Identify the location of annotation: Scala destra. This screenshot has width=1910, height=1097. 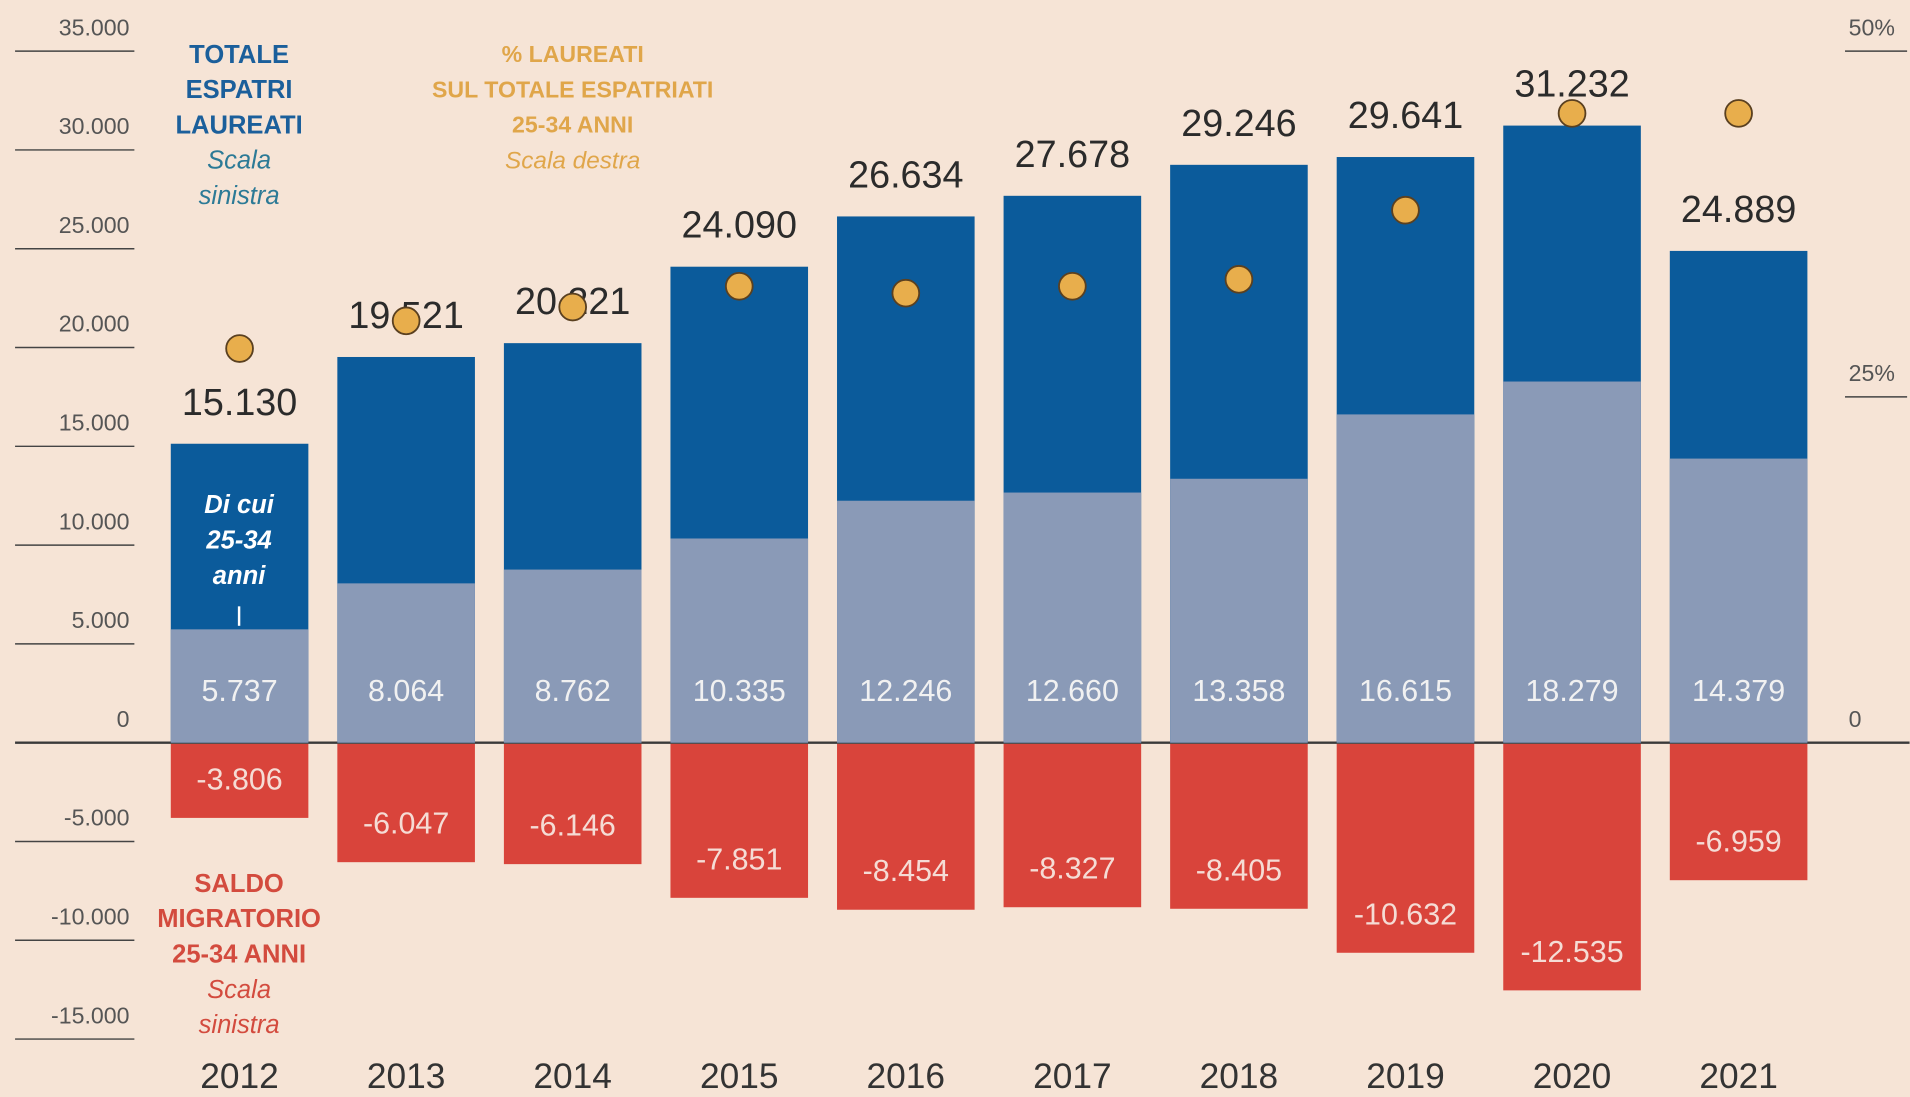
(572, 160).